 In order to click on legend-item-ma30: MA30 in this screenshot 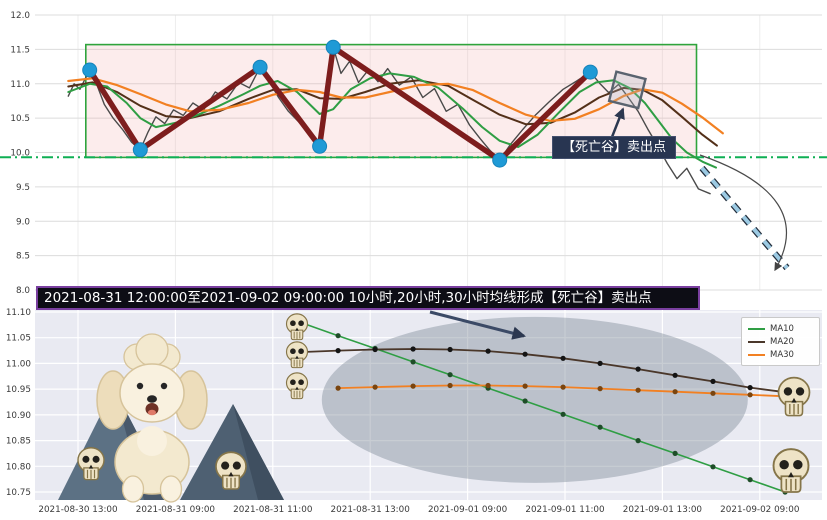, I will do `click(780, 354)`.